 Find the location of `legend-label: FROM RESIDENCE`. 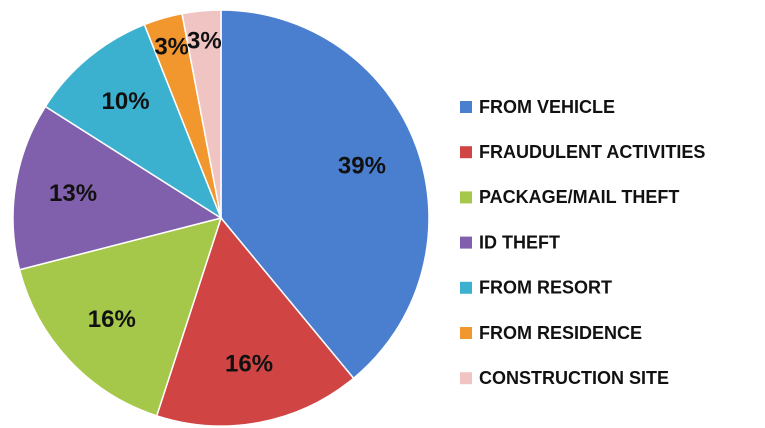

legend-label: FROM RESIDENCE is located at coordinates (560, 333).